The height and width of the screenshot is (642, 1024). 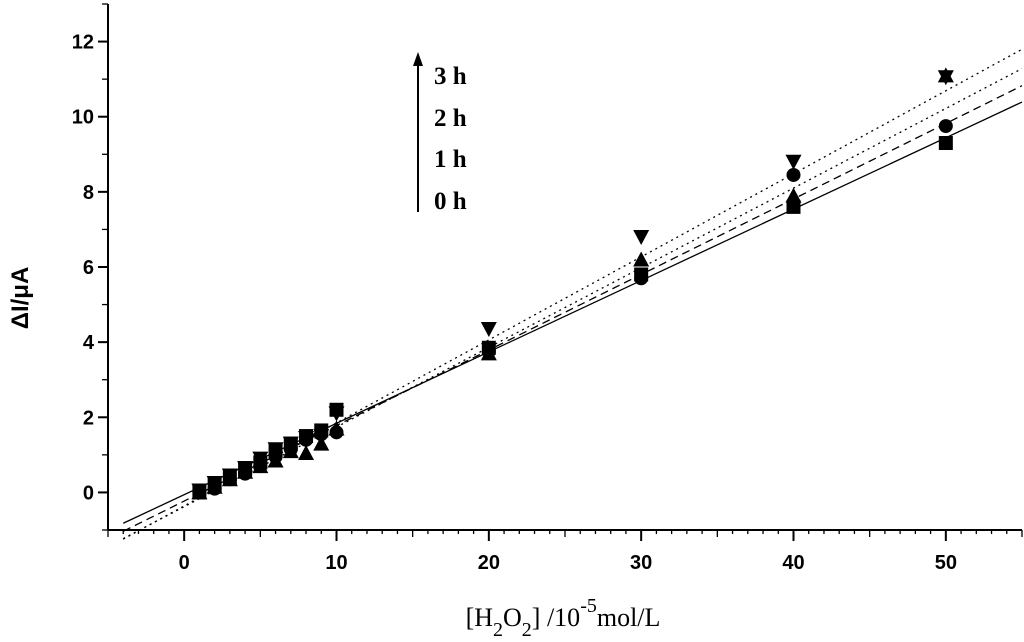 I want to click on x-tick-label: 30, so click(x=641, y=563).